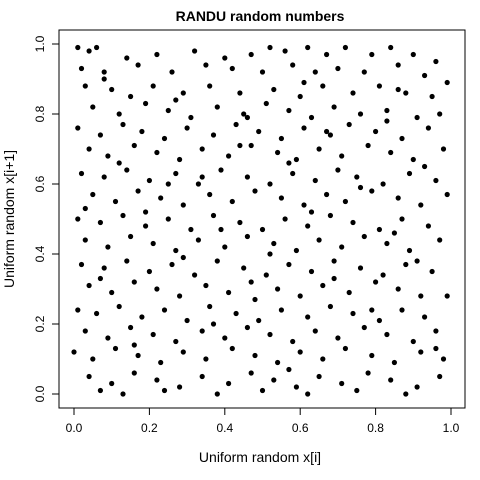  Describe the element at coordinates (40, 393) in the screenshot. I see `y-tick-label: 0.0` at that location.